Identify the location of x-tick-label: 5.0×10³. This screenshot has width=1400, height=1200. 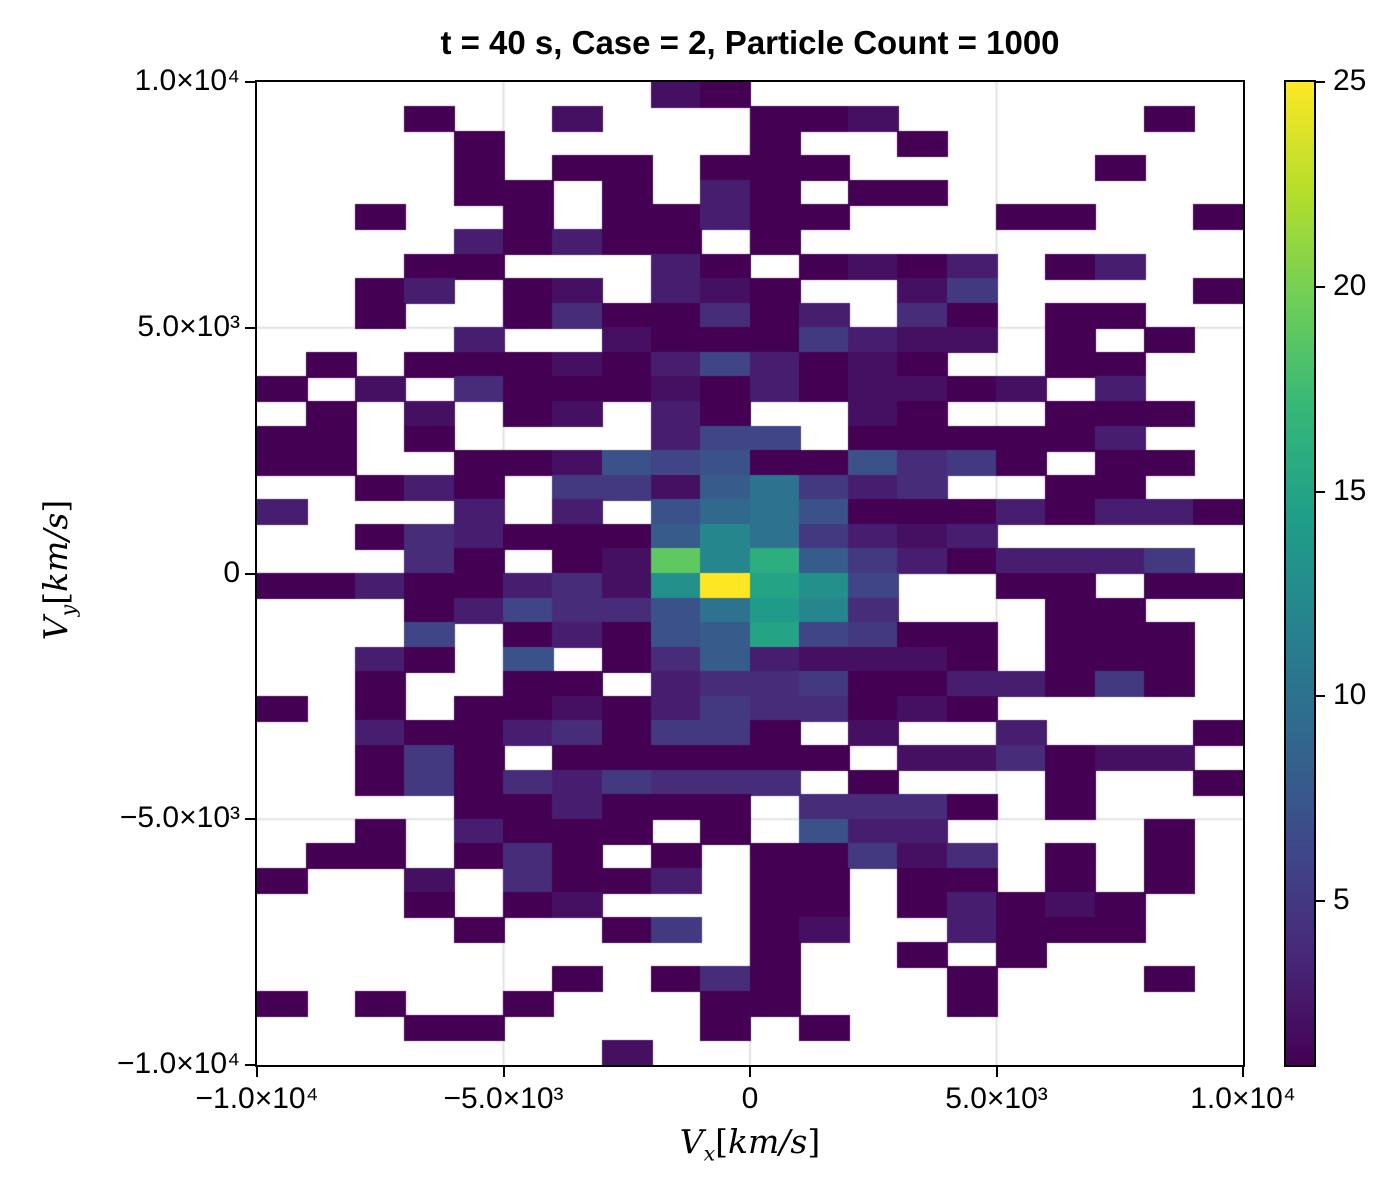
(996, 1098).